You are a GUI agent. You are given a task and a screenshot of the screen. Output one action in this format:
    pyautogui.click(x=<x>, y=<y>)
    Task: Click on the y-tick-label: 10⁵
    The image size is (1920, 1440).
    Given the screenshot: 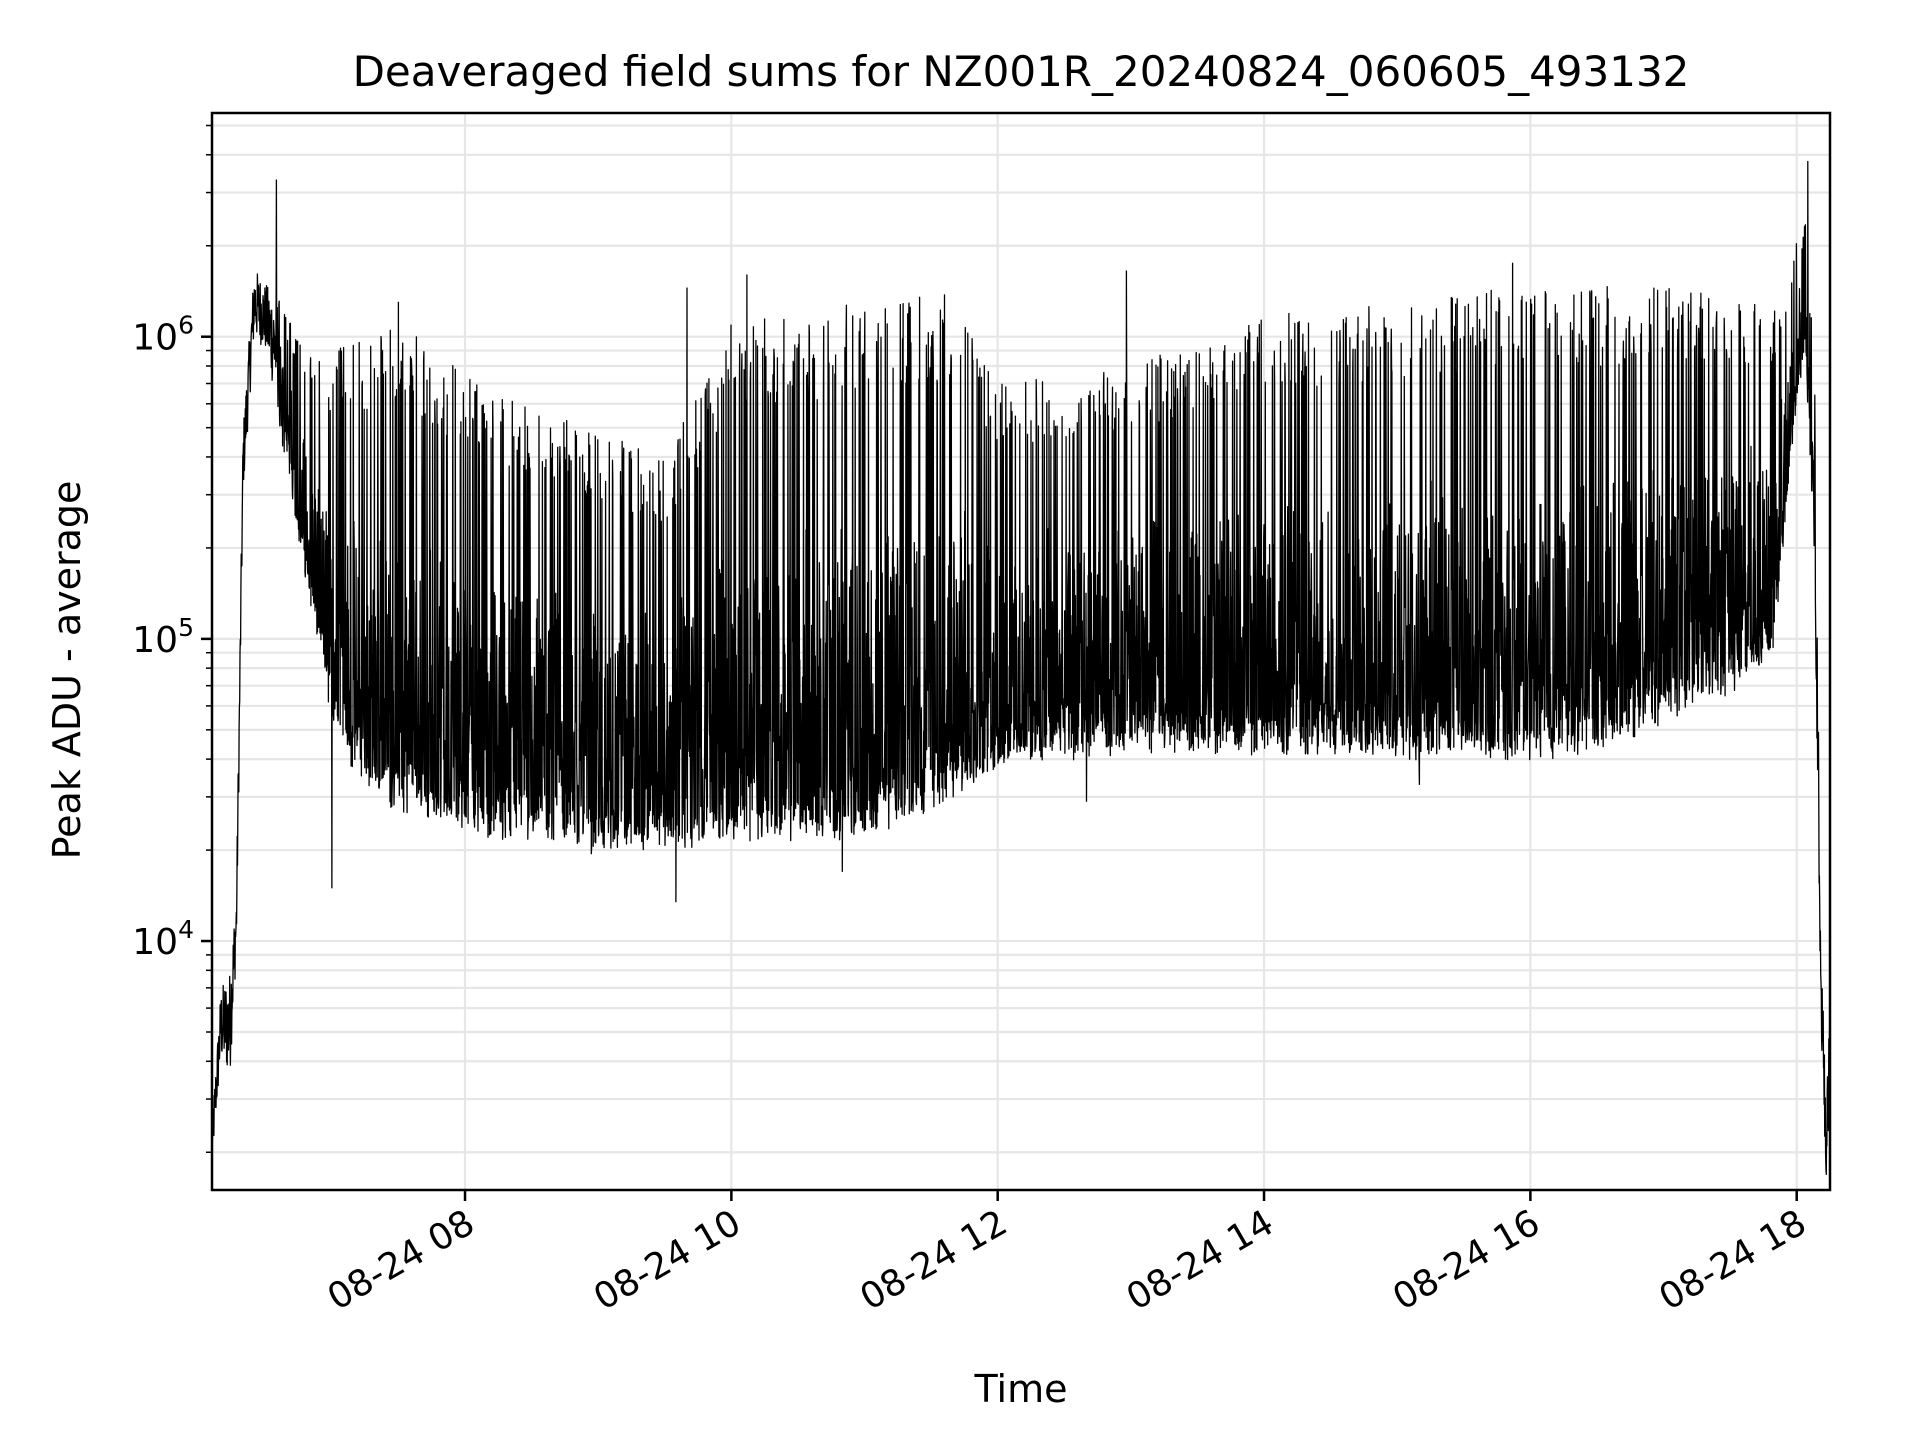 What is the action you would take?
    pyautogui.click(x=163, y=637)
    